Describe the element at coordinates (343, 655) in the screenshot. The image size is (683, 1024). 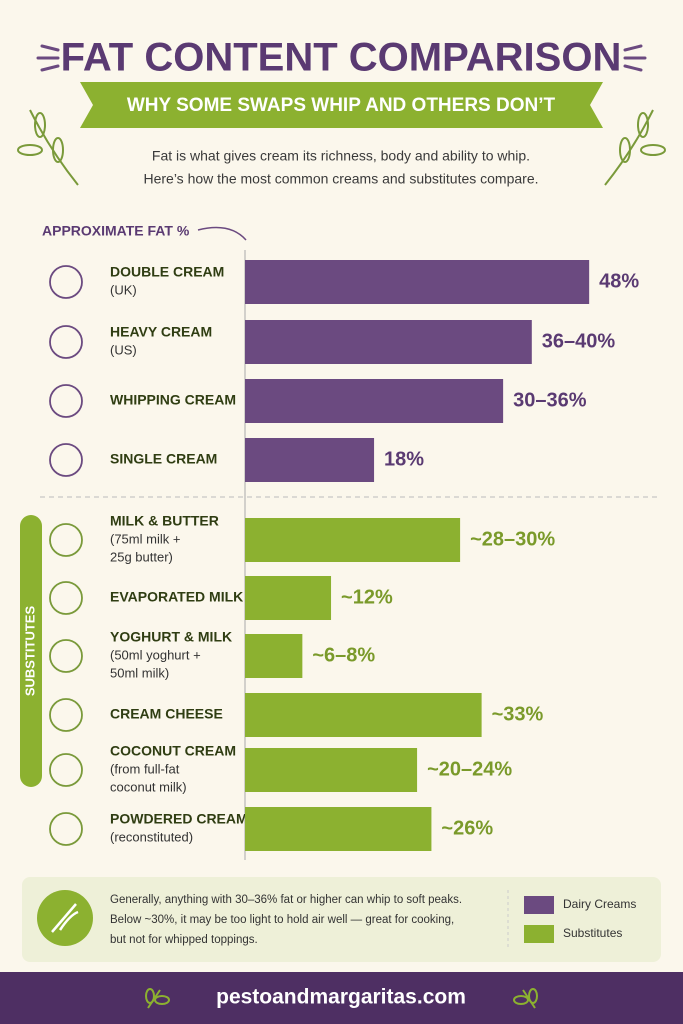
I see `value-label: ~6–8%` at that location.